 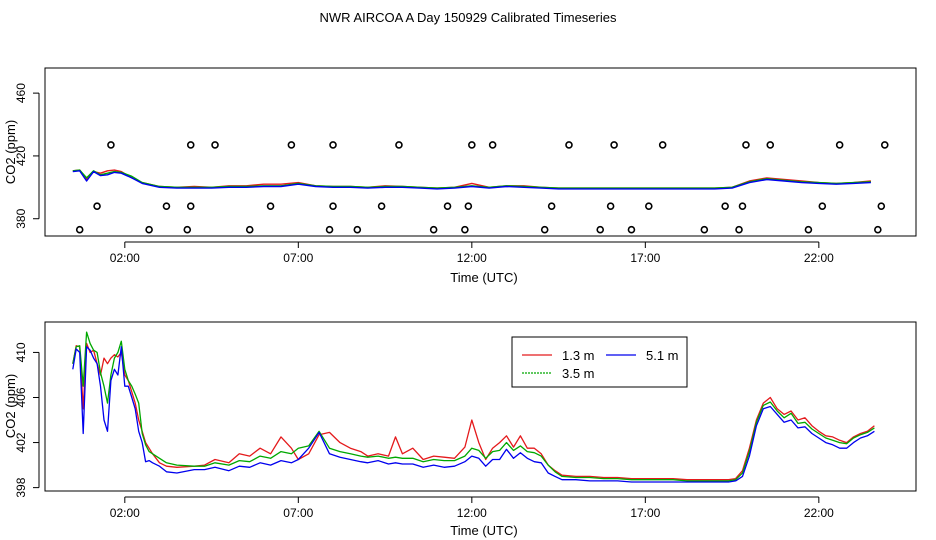 I want to click on y-tick-label: 460, so click(x=21, y=93).